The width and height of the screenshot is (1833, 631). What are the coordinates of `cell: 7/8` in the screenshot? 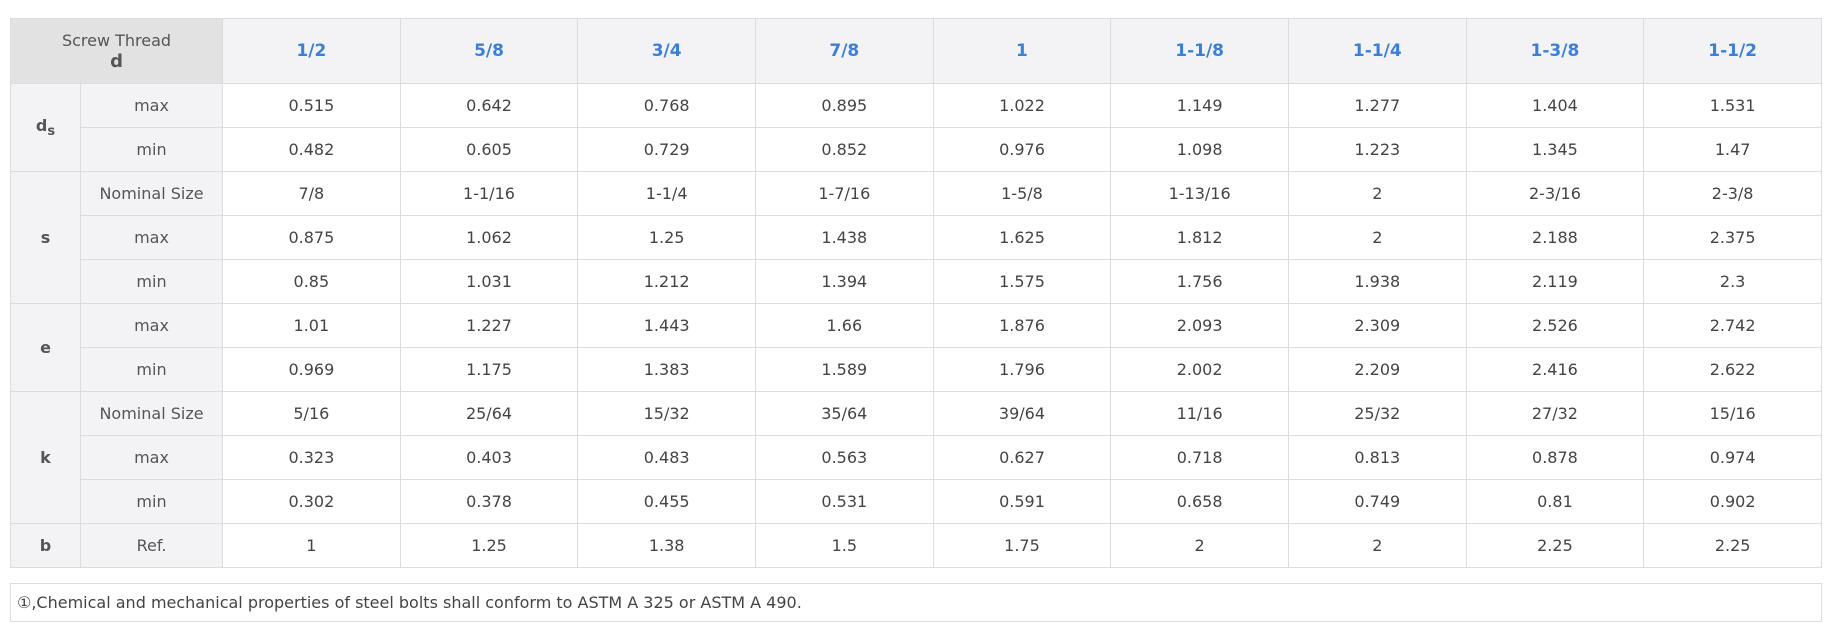 It's located at (311, 193).